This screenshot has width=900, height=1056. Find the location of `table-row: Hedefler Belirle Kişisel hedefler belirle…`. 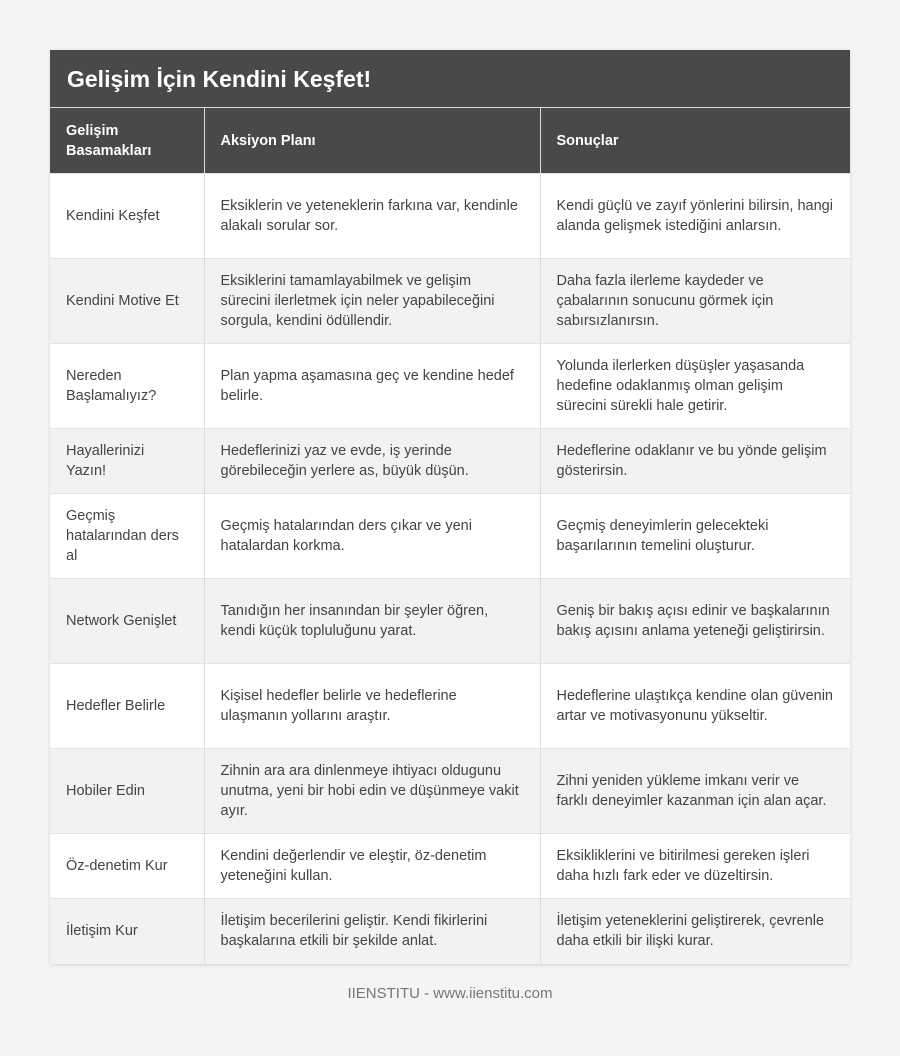

table-row: Hedefler Belirle Kişisel hedefler belirle… is located at coordinates (450, 706).